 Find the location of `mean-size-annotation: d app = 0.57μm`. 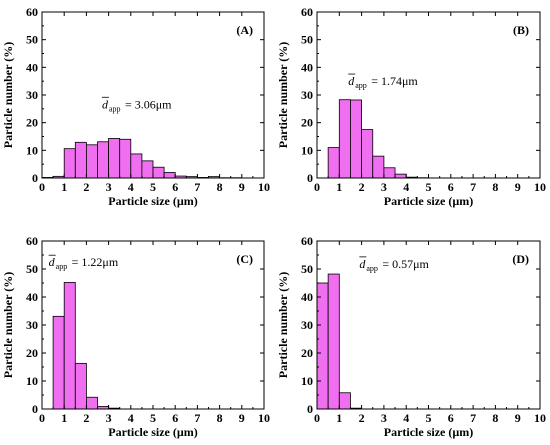

mean-size-annotation: d app = 0.57μm is located at coordinates (394, 264).